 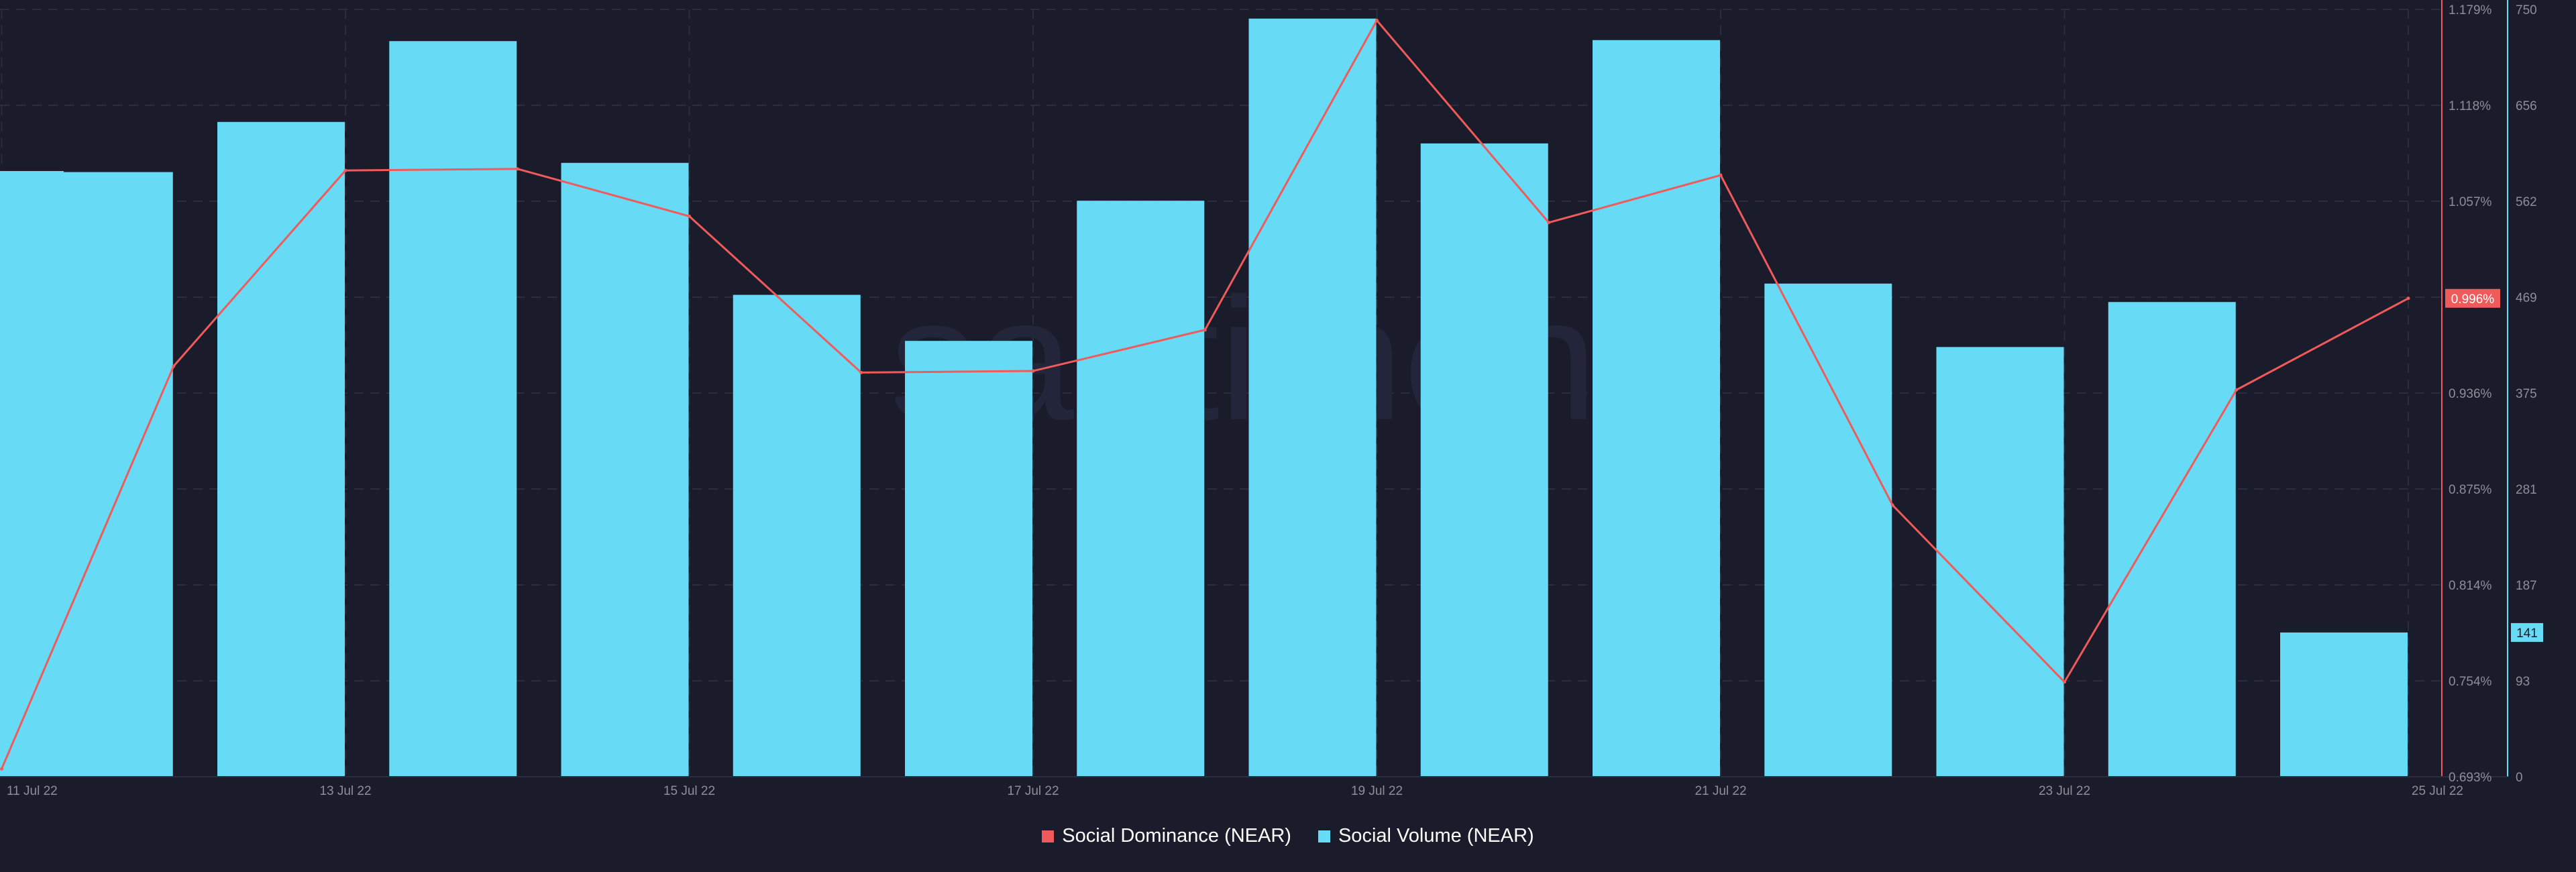 What do you see at coordinates (1720, 791) in the screenshot?
I see `x-tick-label: 21 Jul 22` at bounding box center [1720, 791].